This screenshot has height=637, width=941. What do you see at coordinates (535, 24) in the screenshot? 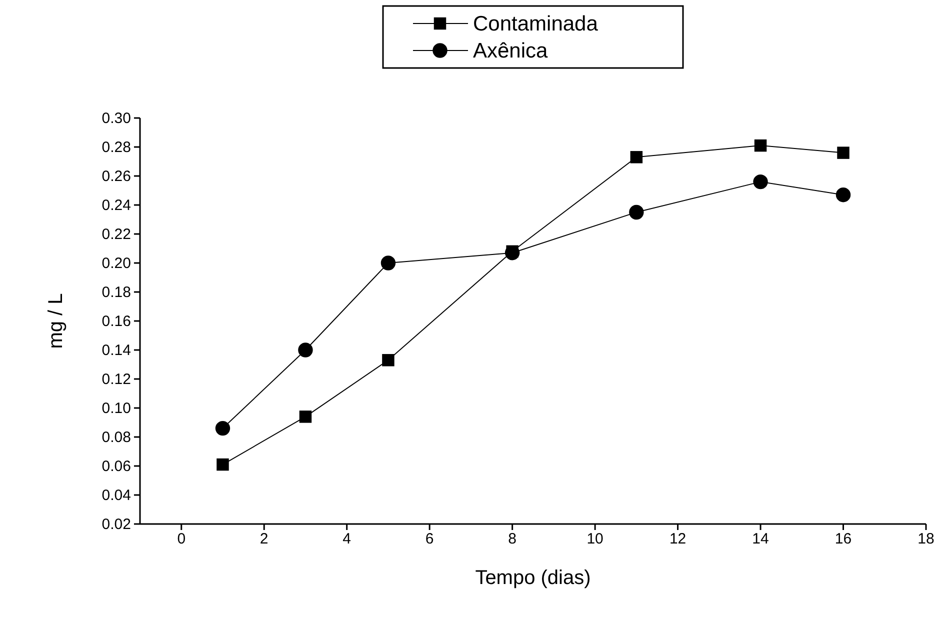
I see `legend-label: Contaminada` at bounding box center [535, 24].